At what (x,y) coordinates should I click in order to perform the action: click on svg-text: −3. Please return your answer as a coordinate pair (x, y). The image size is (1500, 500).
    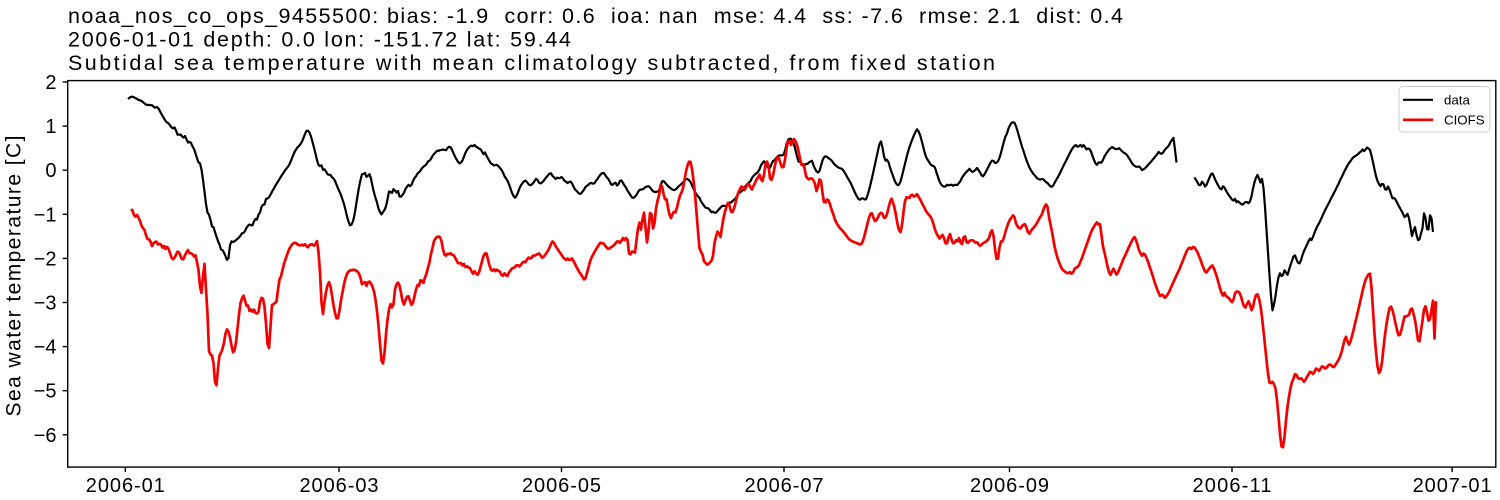
    Looking at the image, I should click on (45, 304).